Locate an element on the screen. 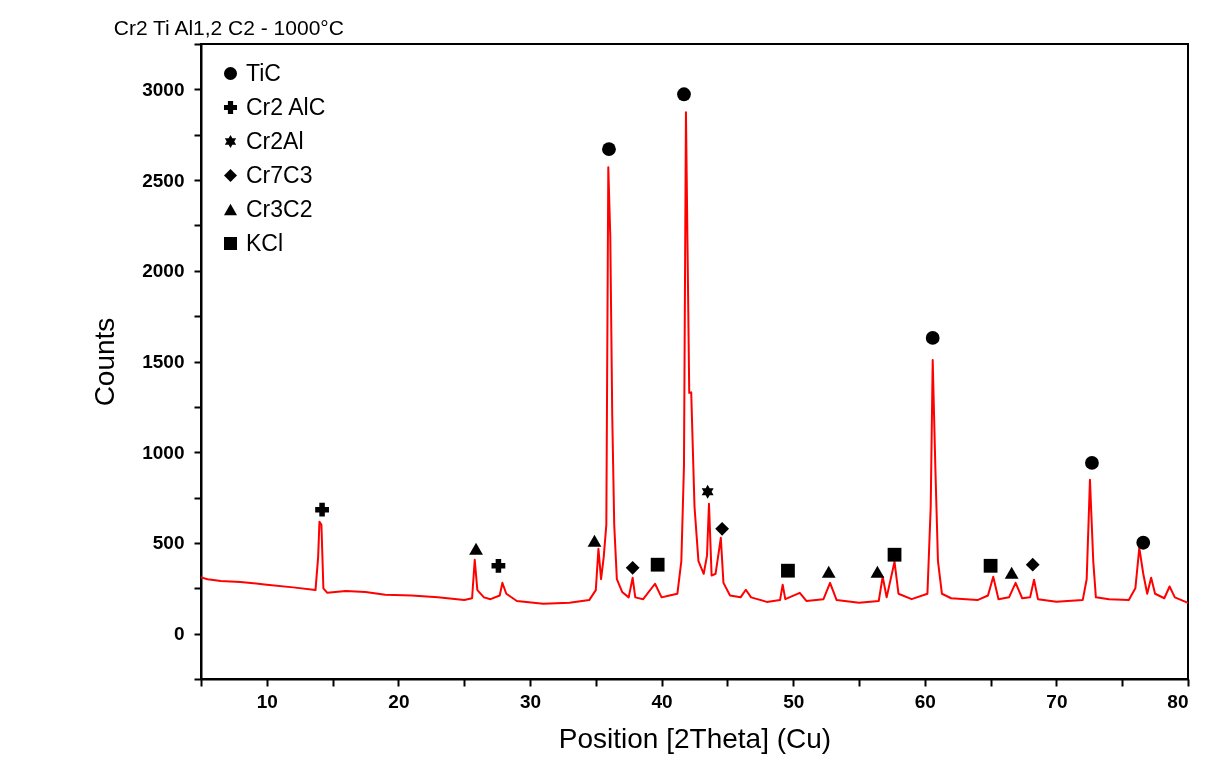 The image size is (1209, 782). x-tick-label: 30 is located at coordinates (530, 701).